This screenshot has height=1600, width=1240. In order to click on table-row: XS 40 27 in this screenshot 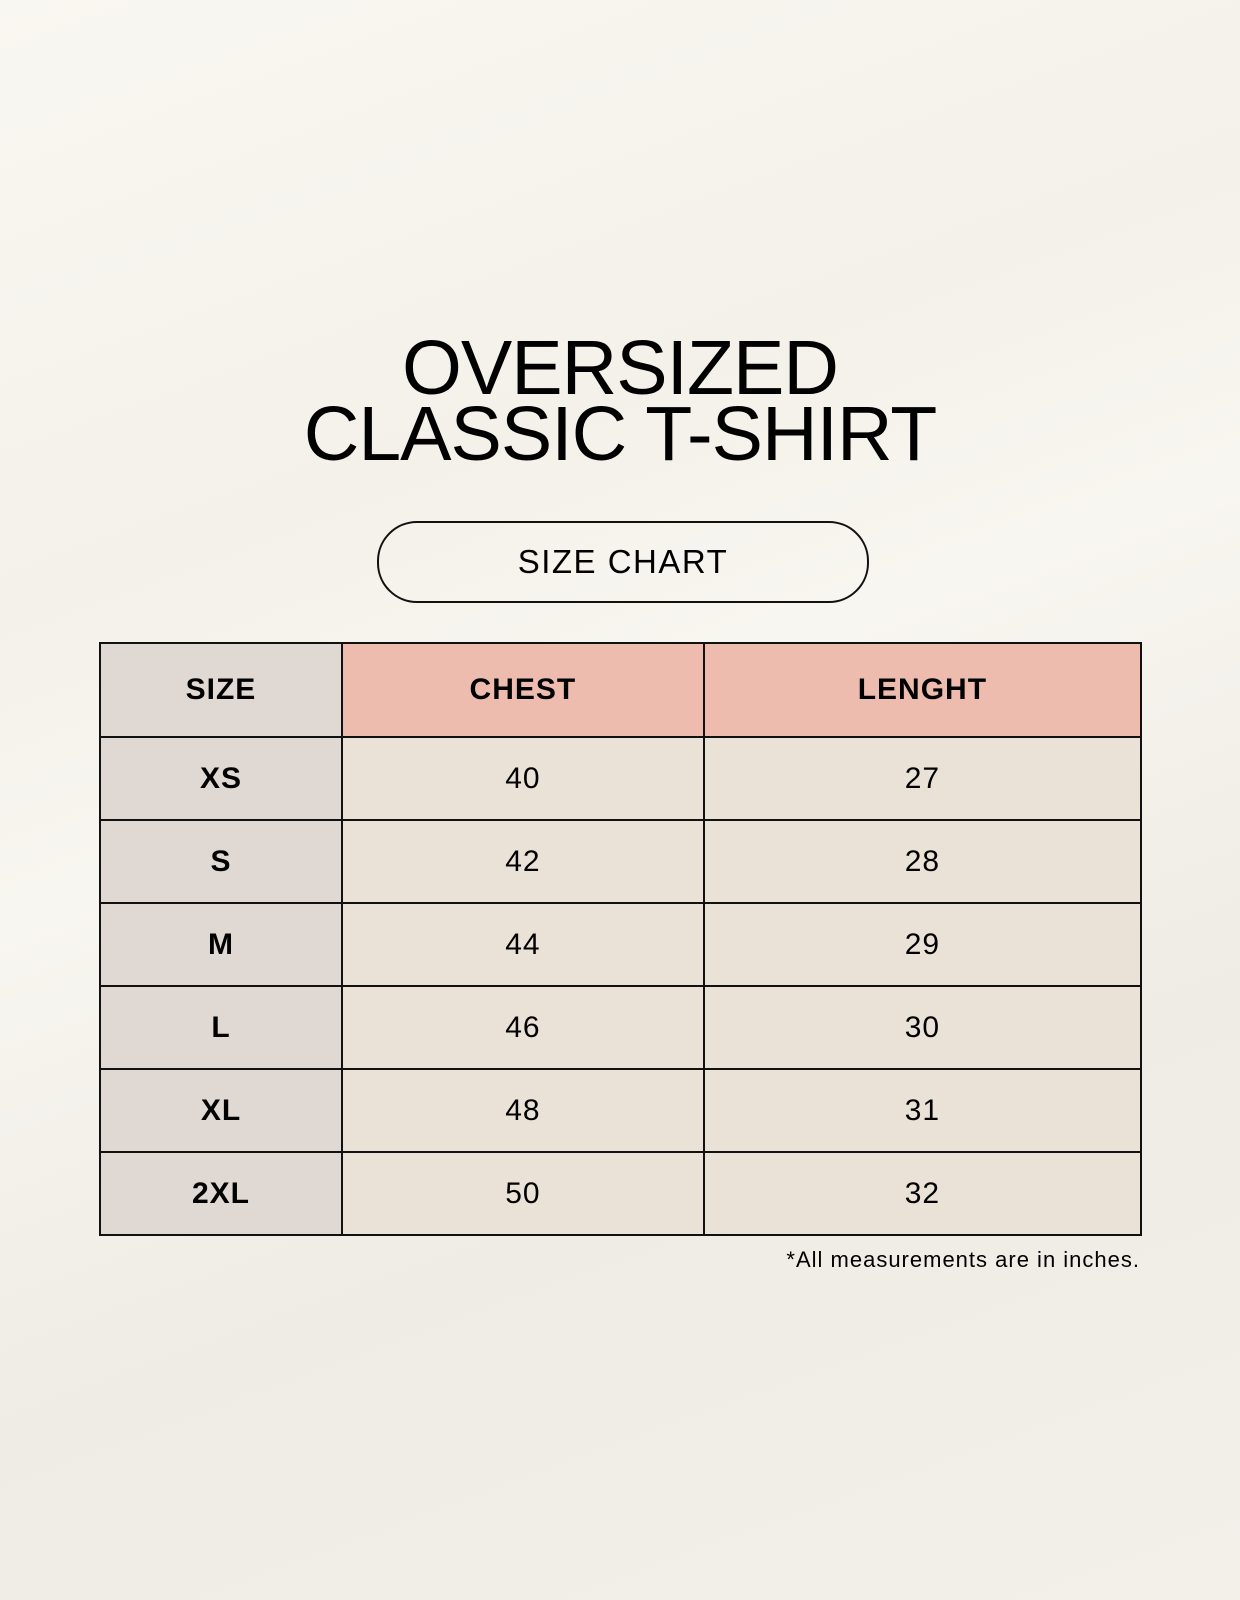, I will do `click(621, 778)`.